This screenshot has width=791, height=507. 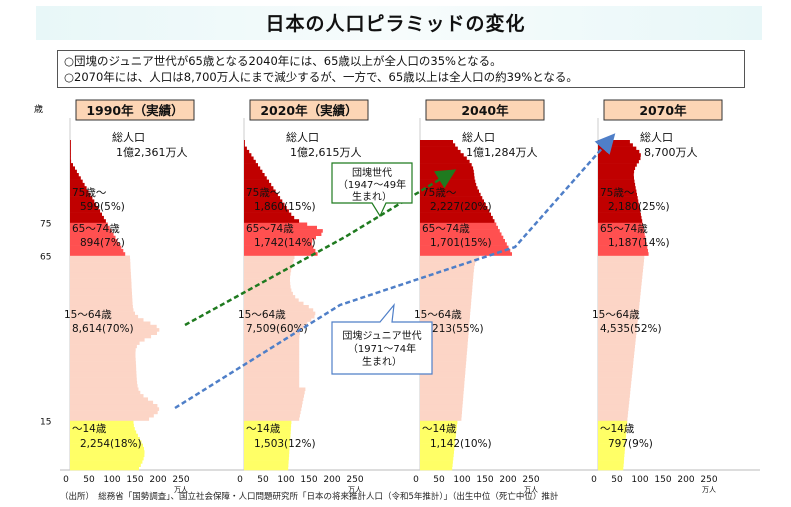 What do you see at coordinates (663, 110) in the screenshot?
I see `year-header-label: 2070年` at bounding box center [663, 110].